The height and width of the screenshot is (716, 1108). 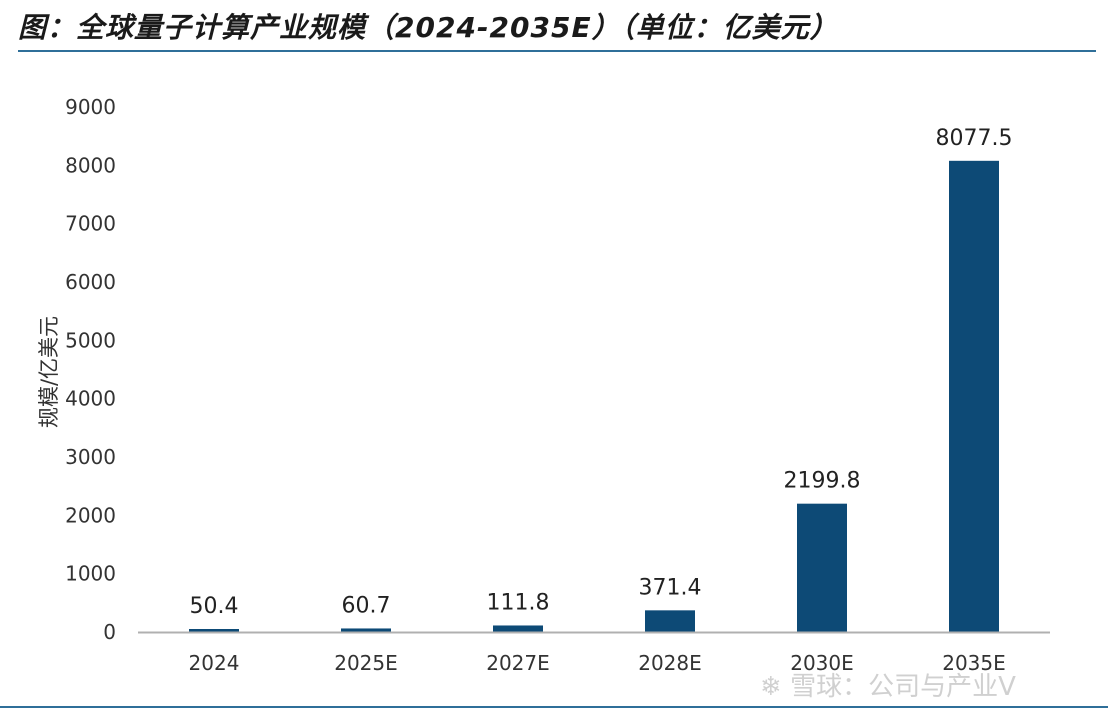 What do you see at coordinates (822, 663) in the screenshot?
I see `x-tick-label-2030E: 2030E` at bounding box center [822, 663].